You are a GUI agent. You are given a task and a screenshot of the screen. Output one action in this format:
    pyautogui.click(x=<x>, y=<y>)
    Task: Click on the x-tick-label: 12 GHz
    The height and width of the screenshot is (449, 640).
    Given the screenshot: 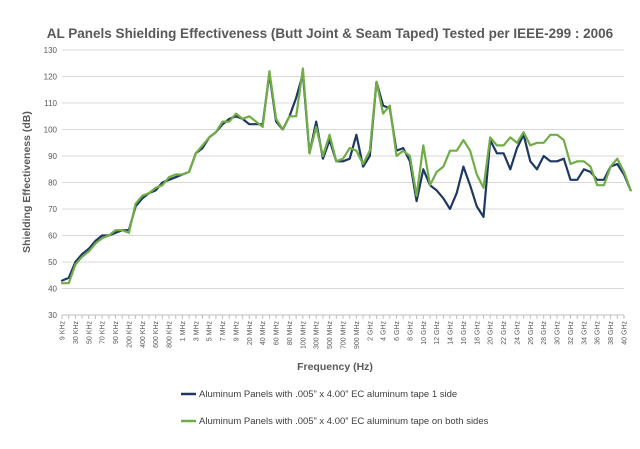 What is the action you would take?
    pyautogui.click(x=437, y=333)
    